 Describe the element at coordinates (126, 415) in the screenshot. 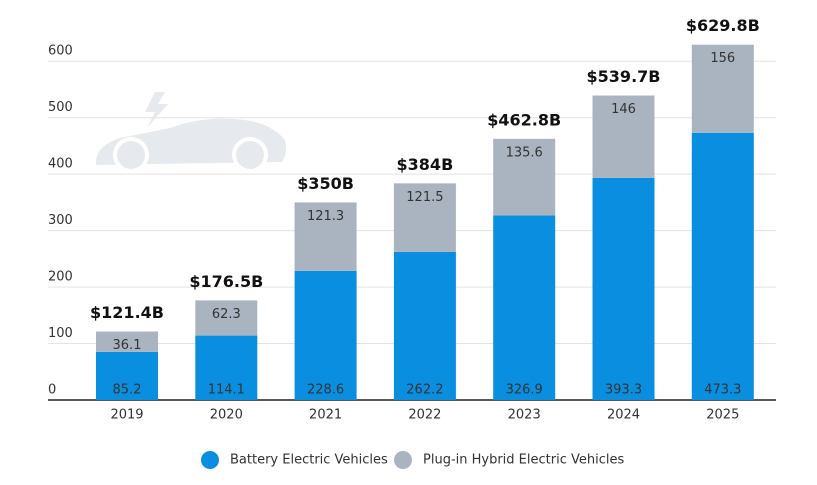

I see `x-tick-label: 2019` at that location.